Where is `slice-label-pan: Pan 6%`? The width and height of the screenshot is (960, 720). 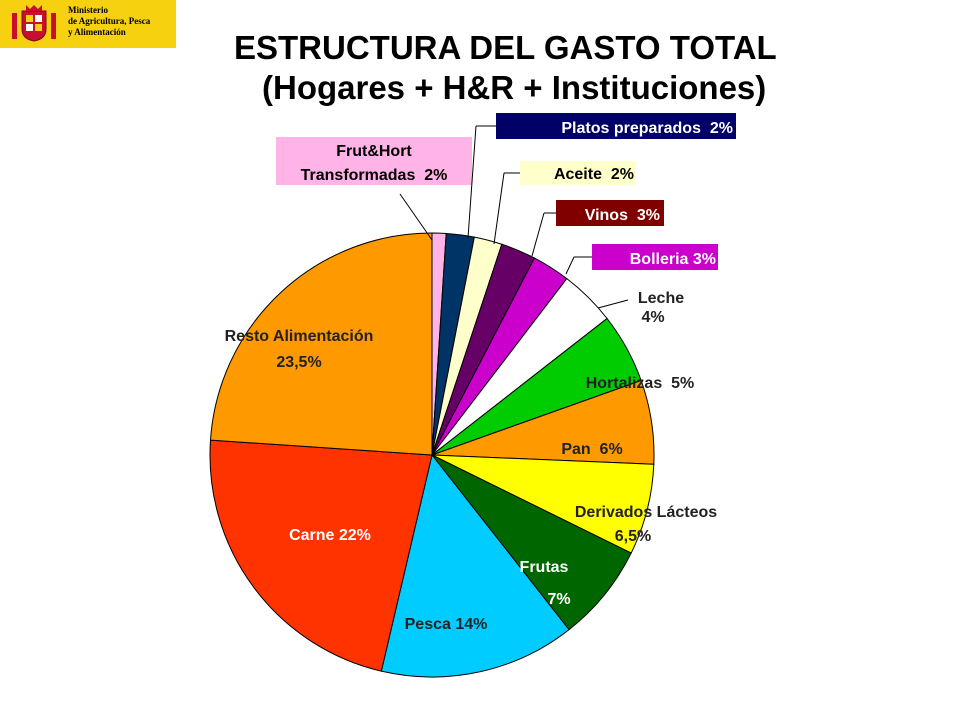 slice-label-pan: Pan 6% is located at coordinates (591, 449).